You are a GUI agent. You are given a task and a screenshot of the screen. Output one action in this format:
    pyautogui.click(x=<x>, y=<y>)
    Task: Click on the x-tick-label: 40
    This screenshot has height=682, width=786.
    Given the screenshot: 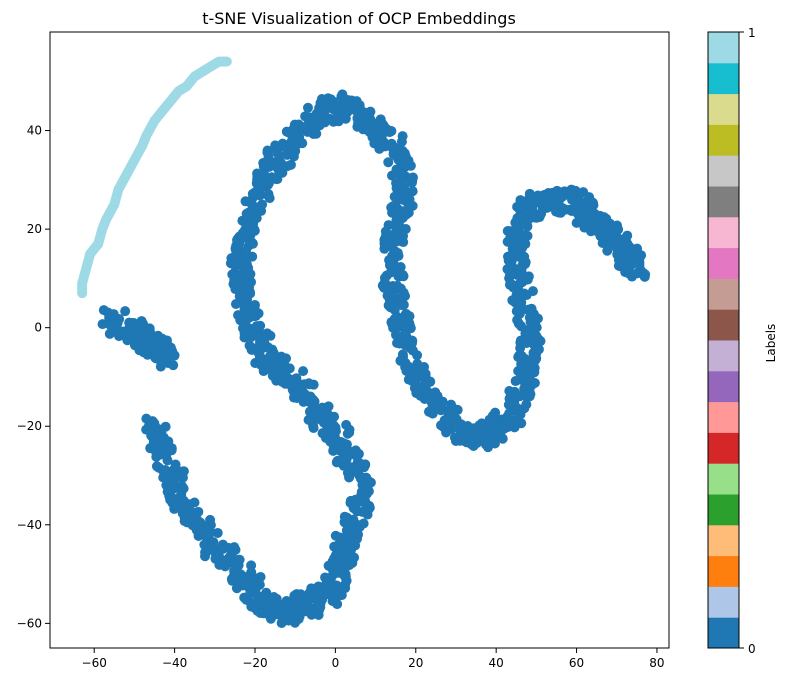 What is the action you would take?
    pyautogui.click(x=496, y=663)
    